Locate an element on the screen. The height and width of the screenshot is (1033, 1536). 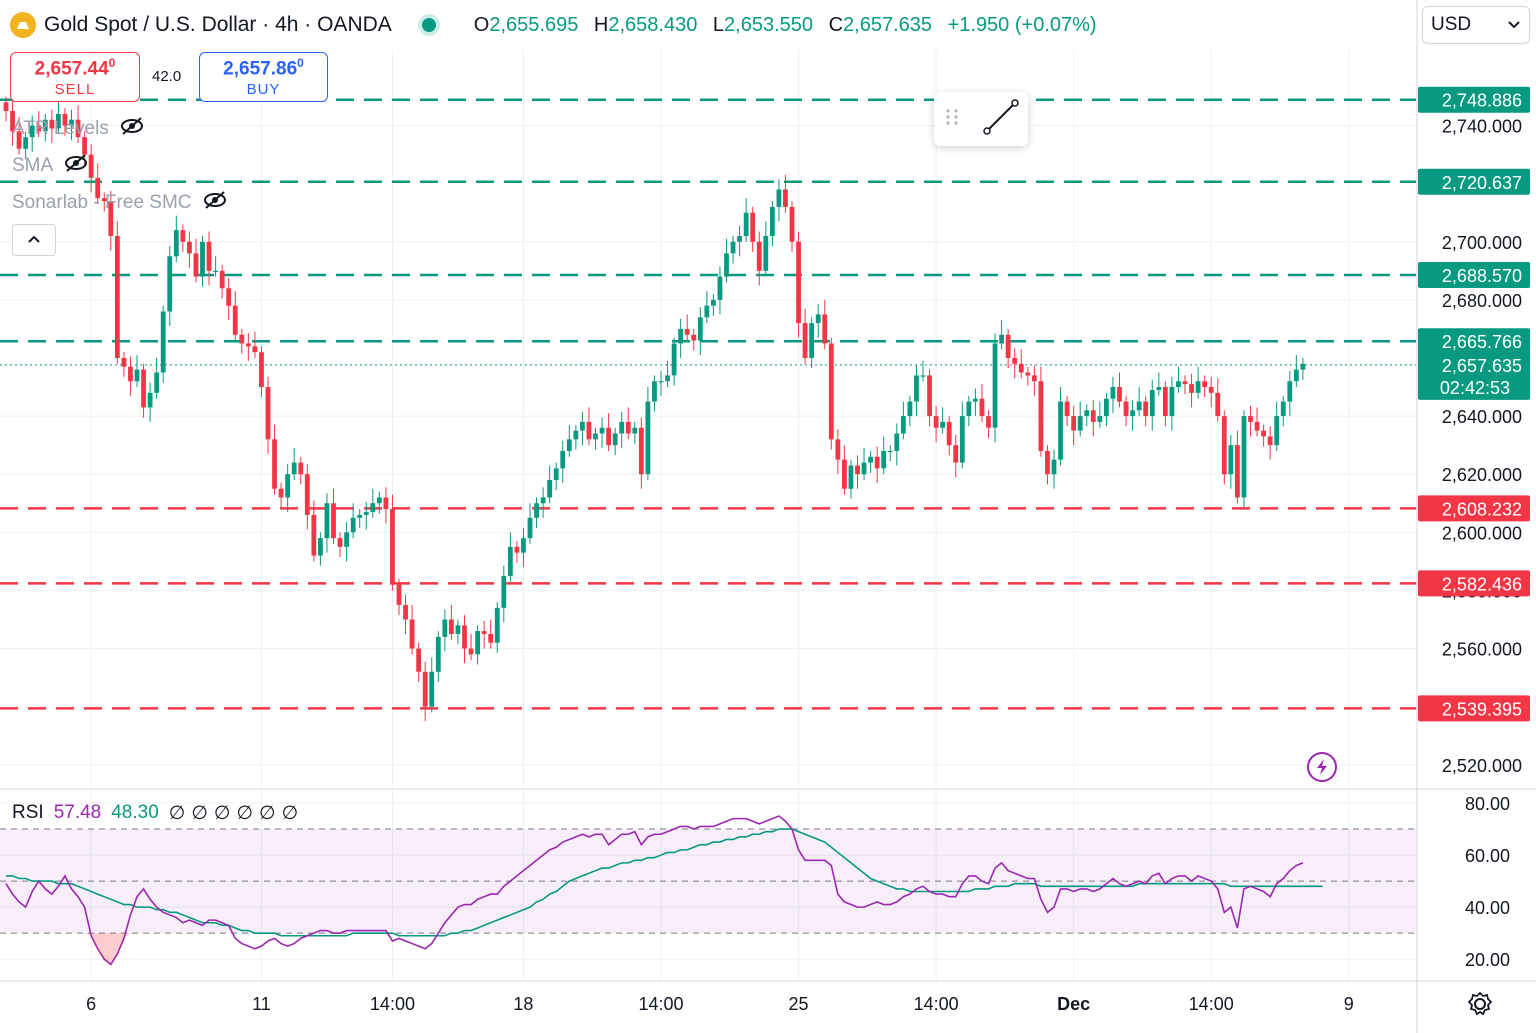
gear-icon is located at coordinates (1480, 1004).